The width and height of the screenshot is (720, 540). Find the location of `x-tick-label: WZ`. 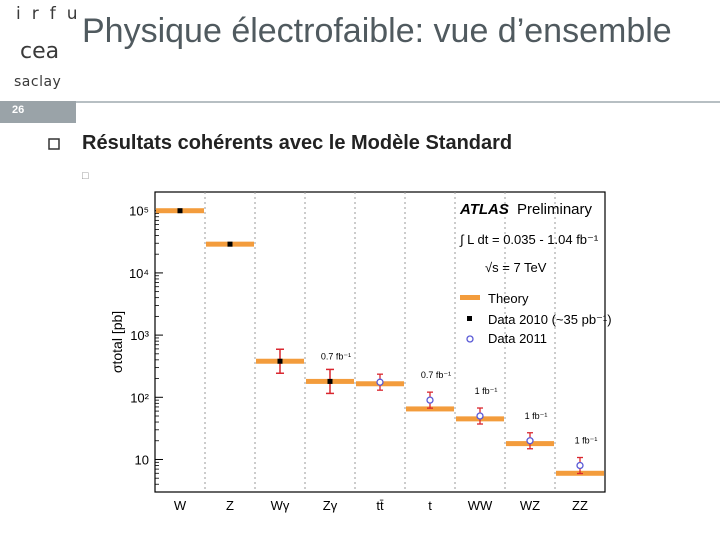

x-tick-label: WZ is located at coordinates (530, 505).